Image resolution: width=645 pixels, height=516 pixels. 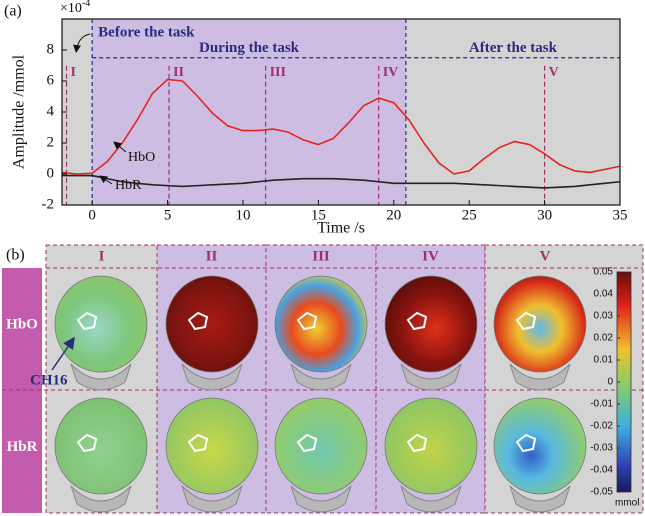 What do you see at coordinates (48, 204) in the screenshot?
I see `y-tick-label: -2` at bounding box center [48, 204].